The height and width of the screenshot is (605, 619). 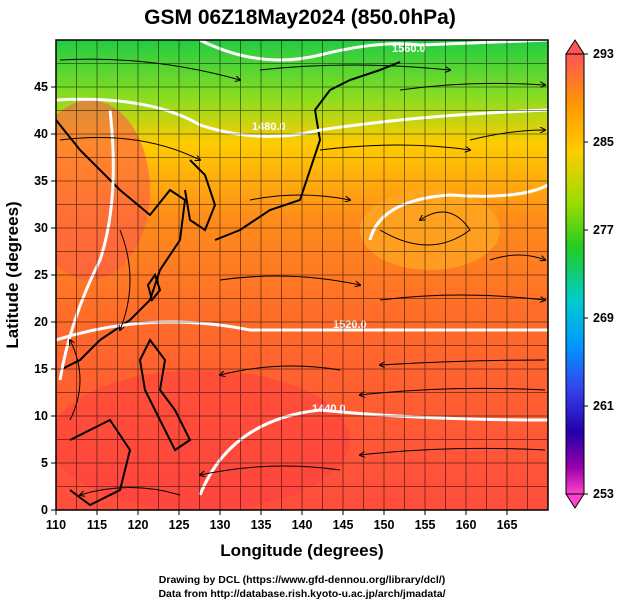 What do you see at coordinates (41, 134) in the screenshot?
I see `y-tick-label: 40` at bounding box center [41, 134].